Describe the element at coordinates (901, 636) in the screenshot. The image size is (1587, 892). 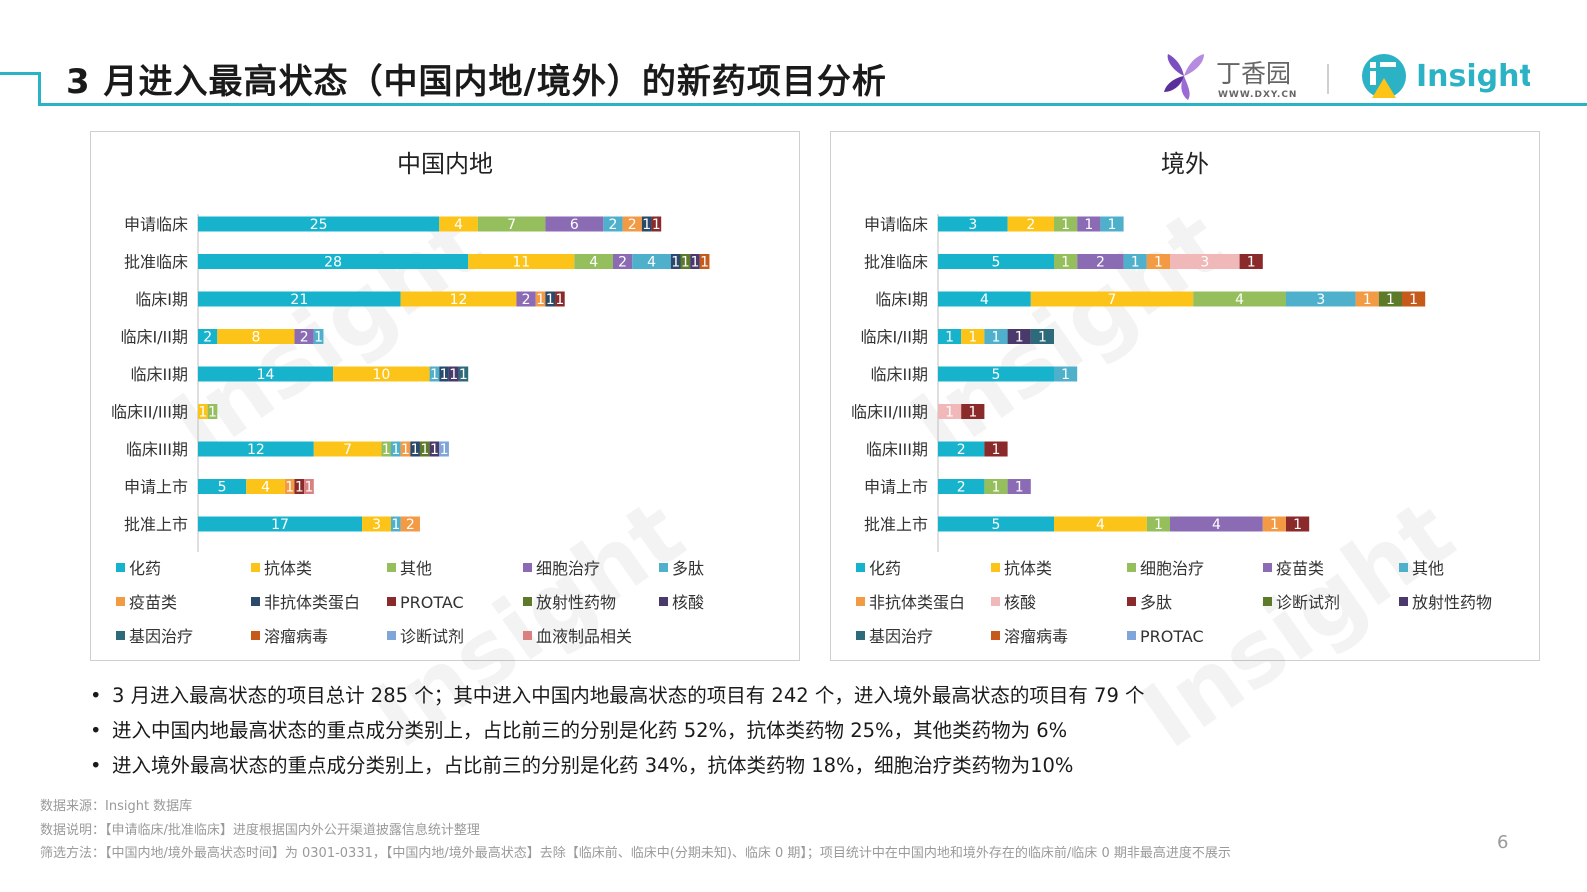
I see `legend-label: 基因治疗` at that location.